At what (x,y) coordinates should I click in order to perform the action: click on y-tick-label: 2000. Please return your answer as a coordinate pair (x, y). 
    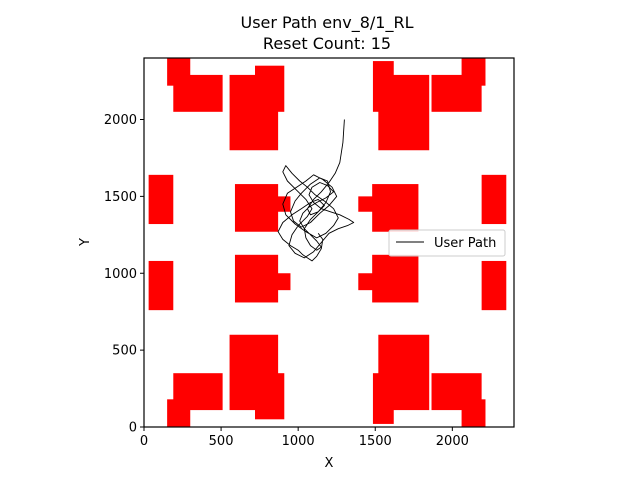
    Looking at the image, I should click on (120, 120).